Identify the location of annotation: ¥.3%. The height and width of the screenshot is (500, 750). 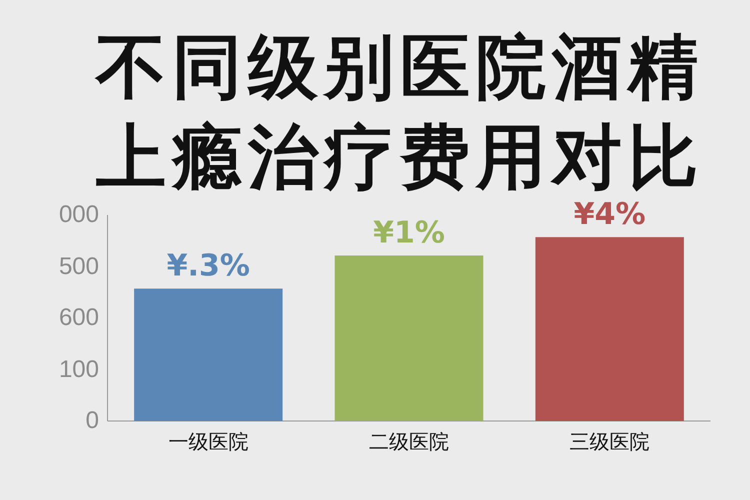
(208, 266).